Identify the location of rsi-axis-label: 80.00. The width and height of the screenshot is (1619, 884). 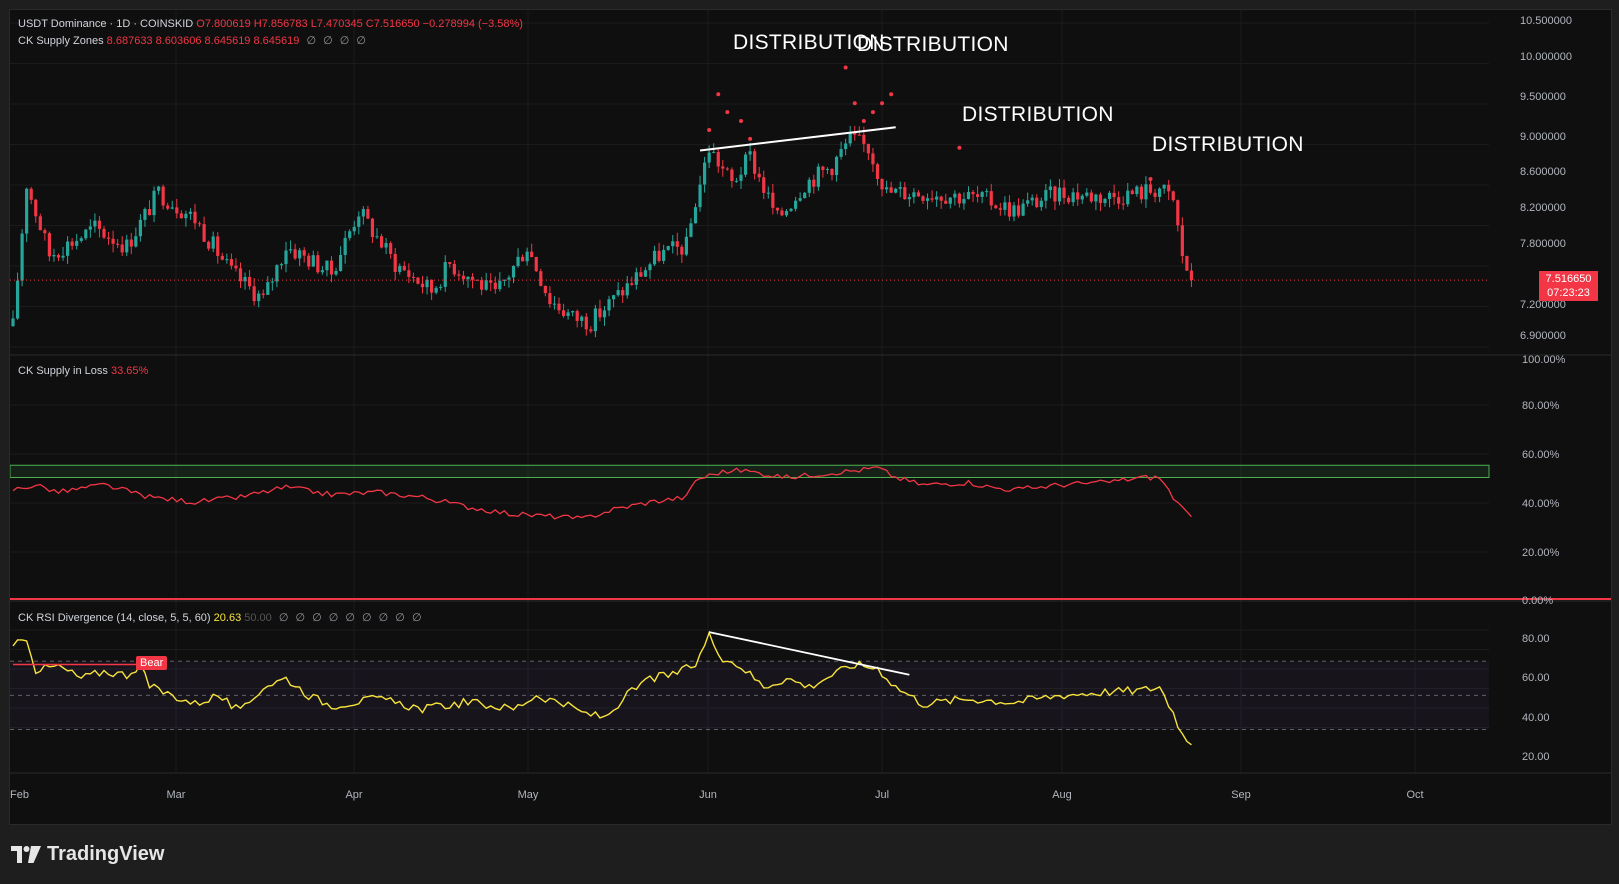
(1536, 639).